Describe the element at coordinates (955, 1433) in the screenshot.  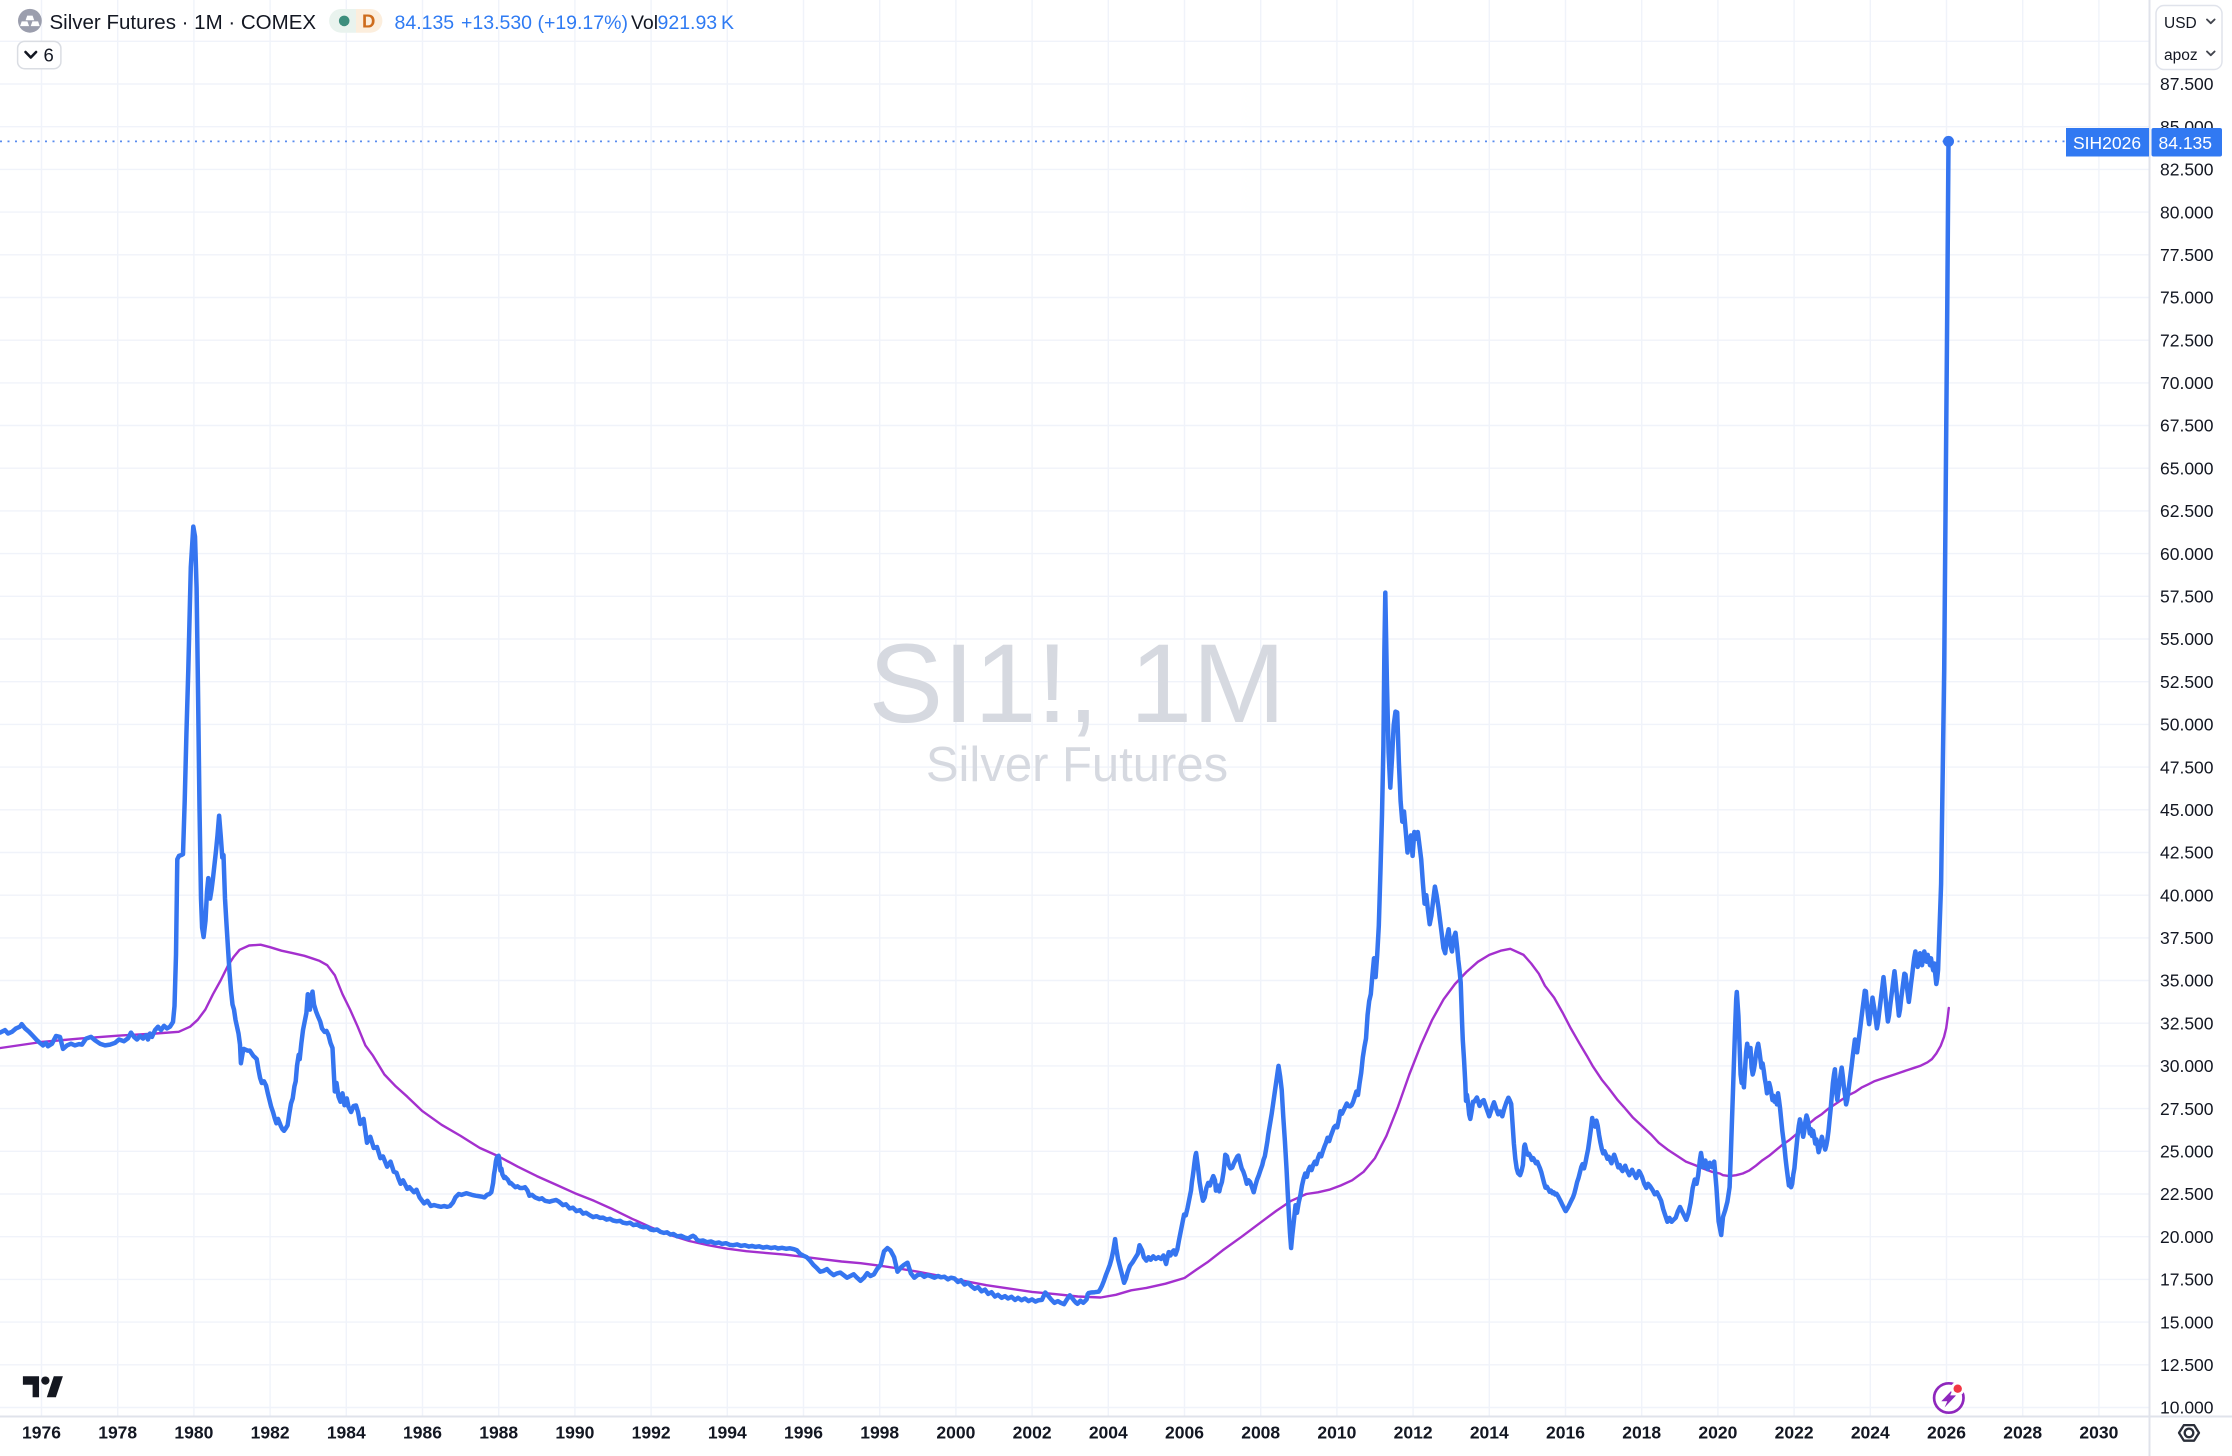
I see `svg-text: 2000` at that location.